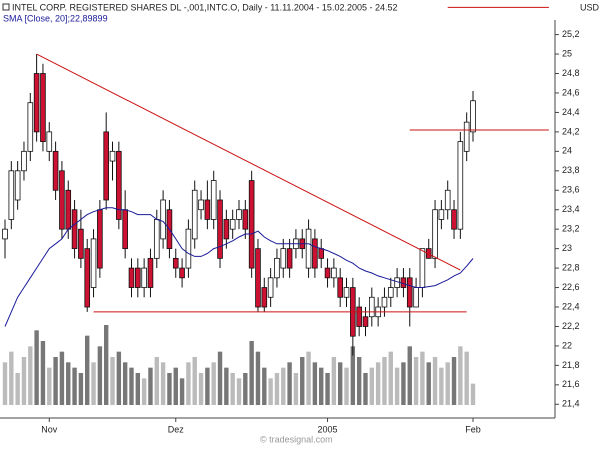 Image resolution: width=600 pixels, height=450 pixels. I want to click on y-tick-label: 22,2, so click(571, 326).